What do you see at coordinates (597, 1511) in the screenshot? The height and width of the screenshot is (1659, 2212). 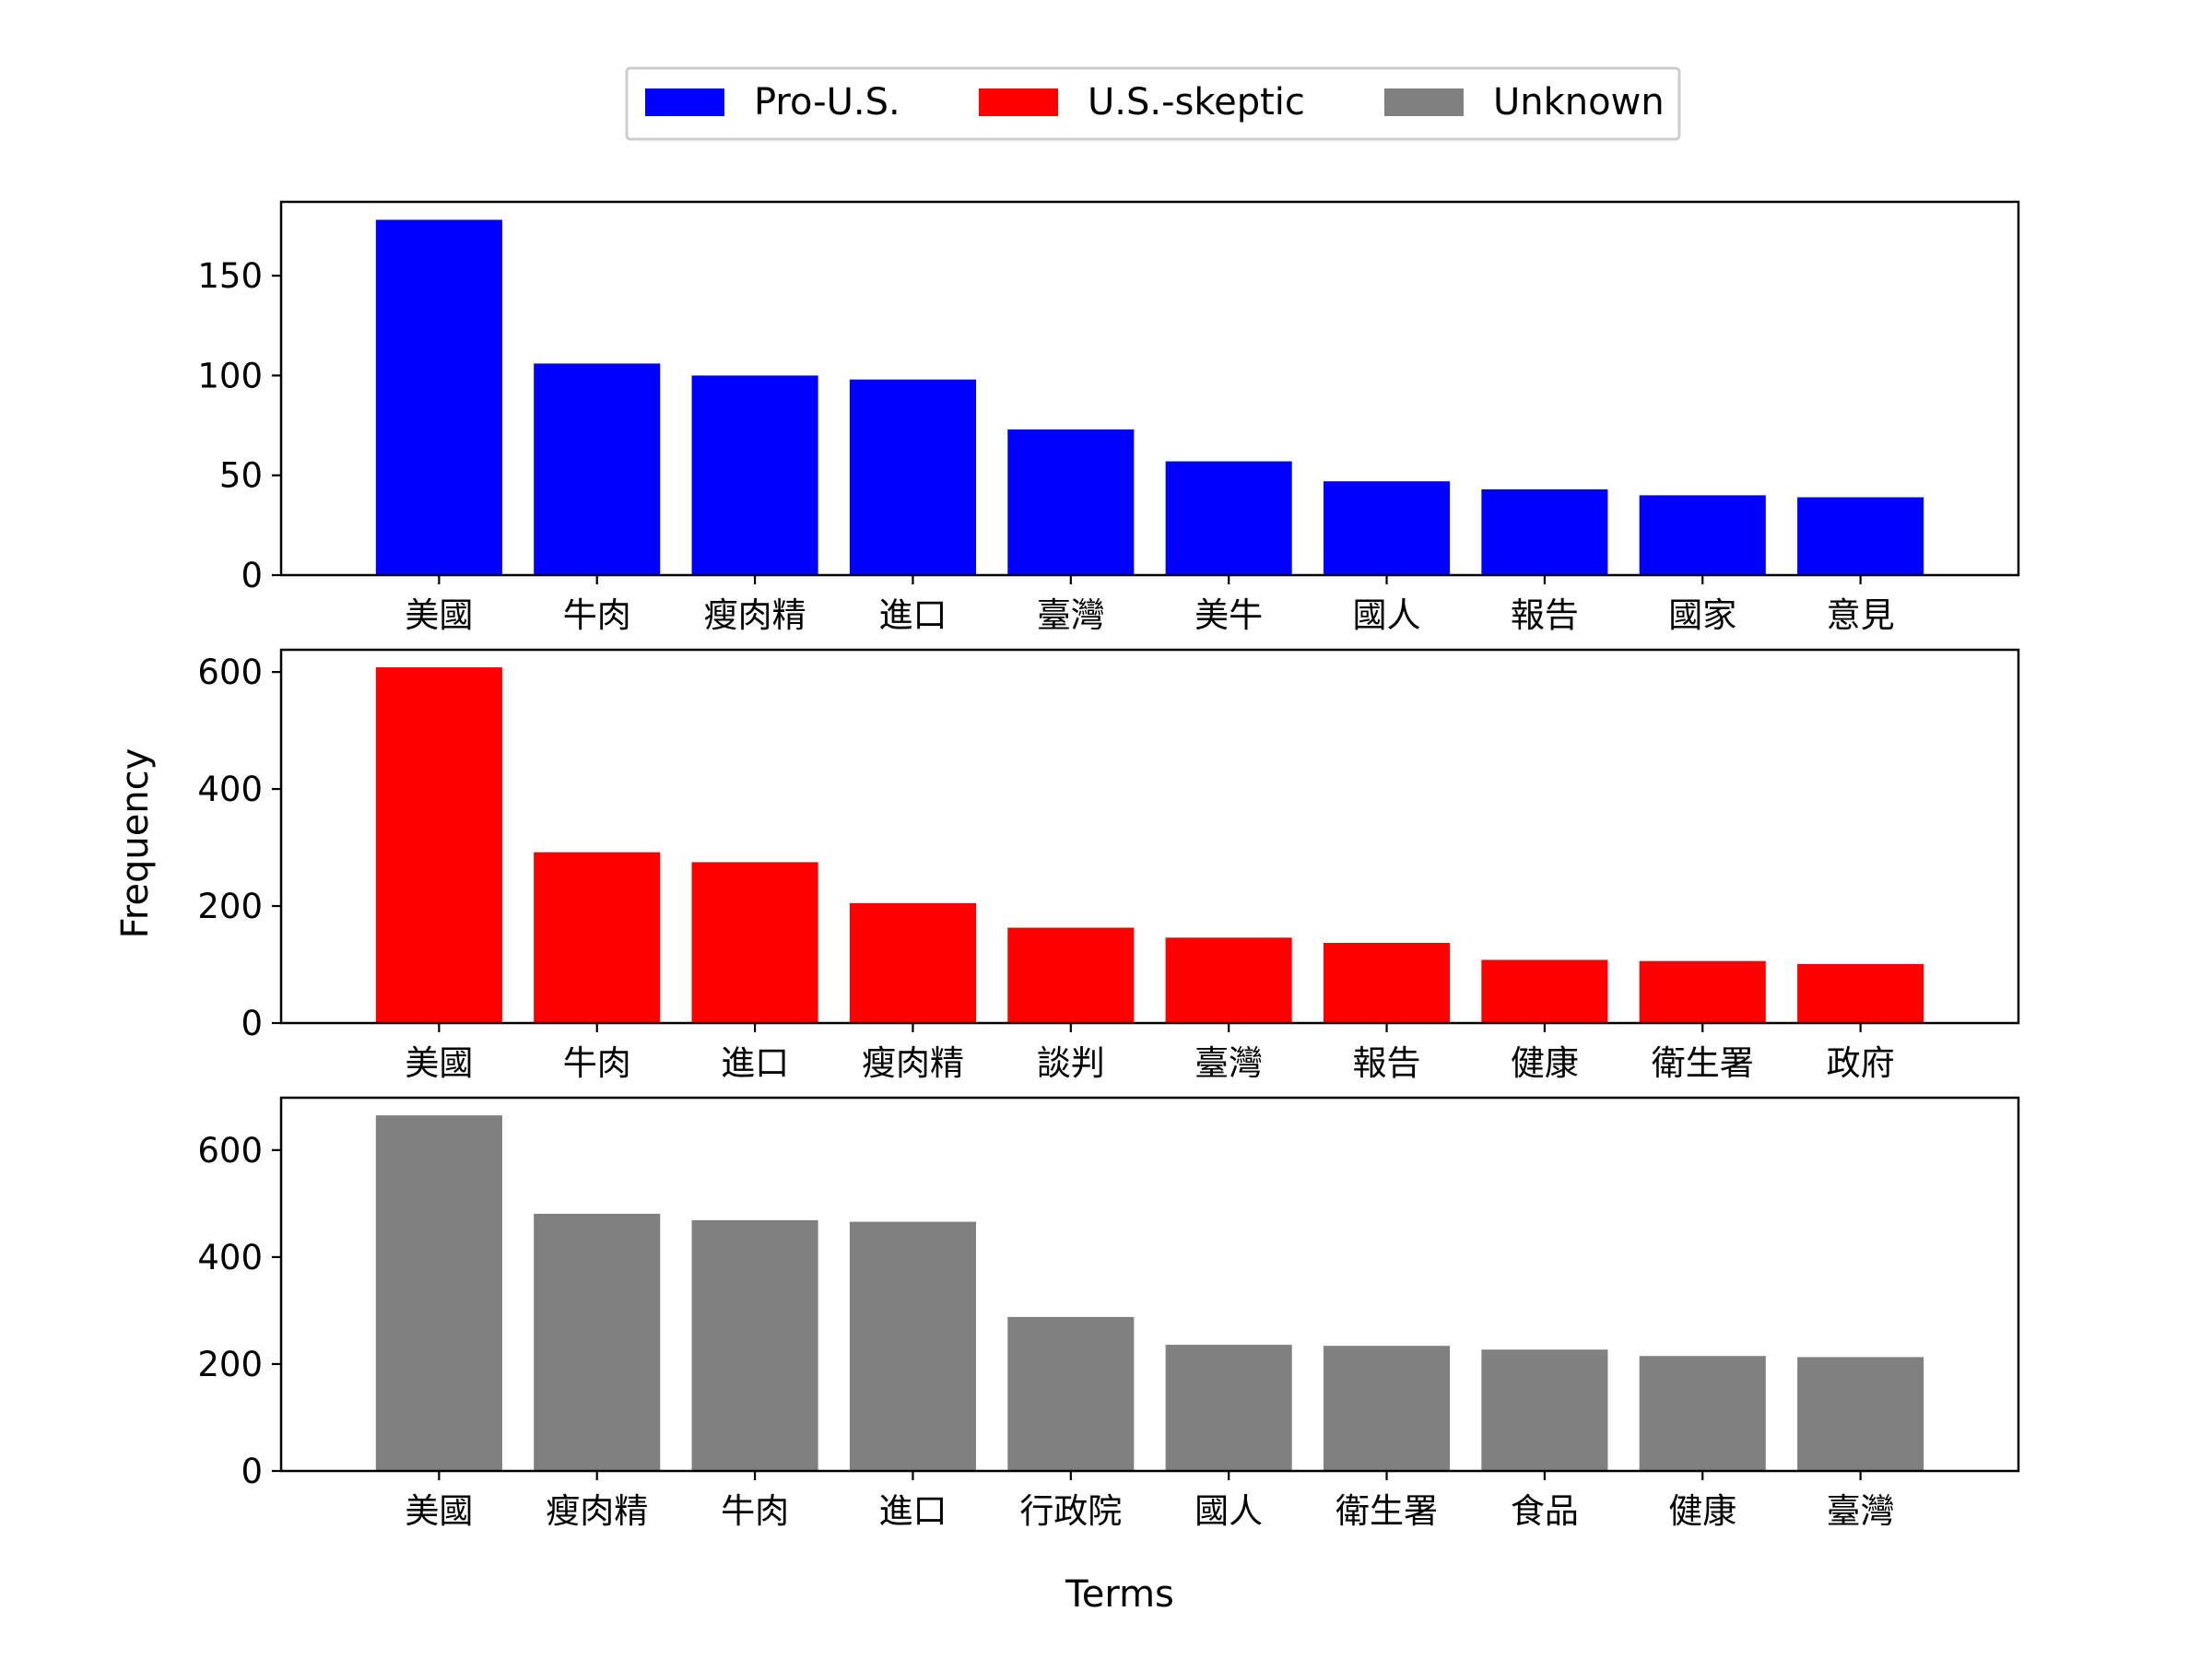 I see `x-tick-label-unknown-1: 瘦肉精` at bounding box center [597, 1511].